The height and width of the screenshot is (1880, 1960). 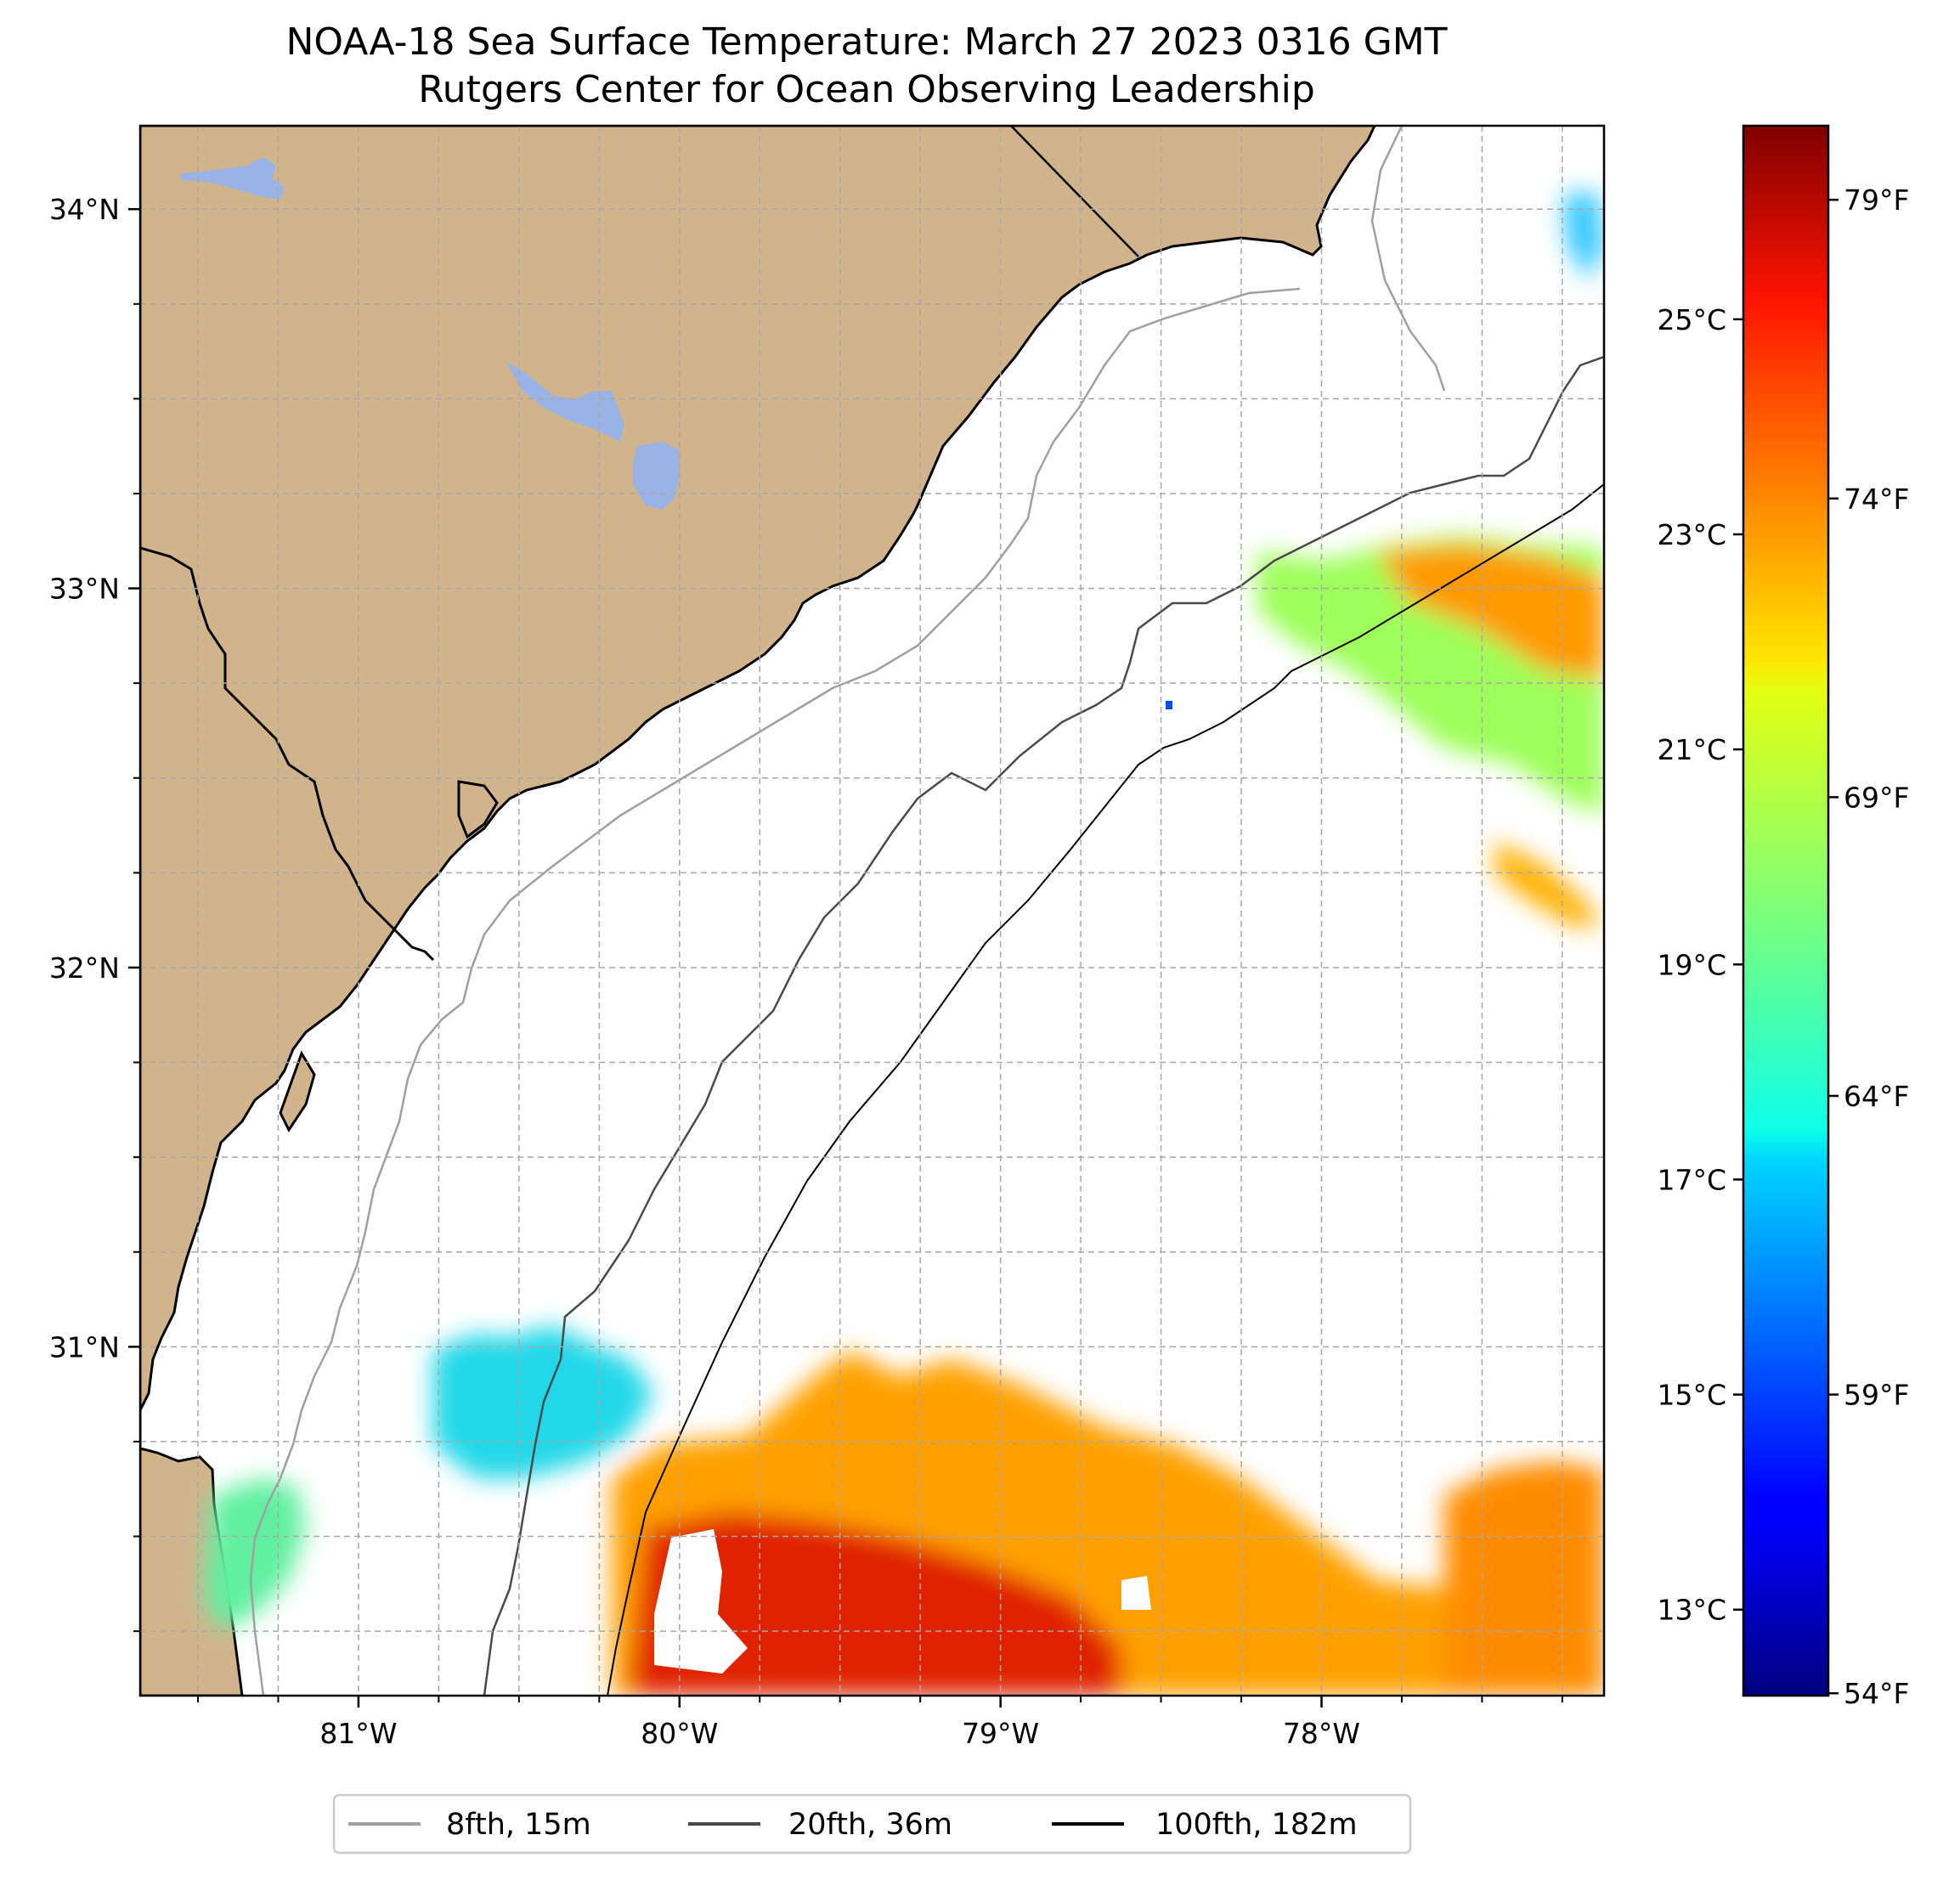 I want to click on lat-tick-label: 34°N, so click(x=85, y=209).